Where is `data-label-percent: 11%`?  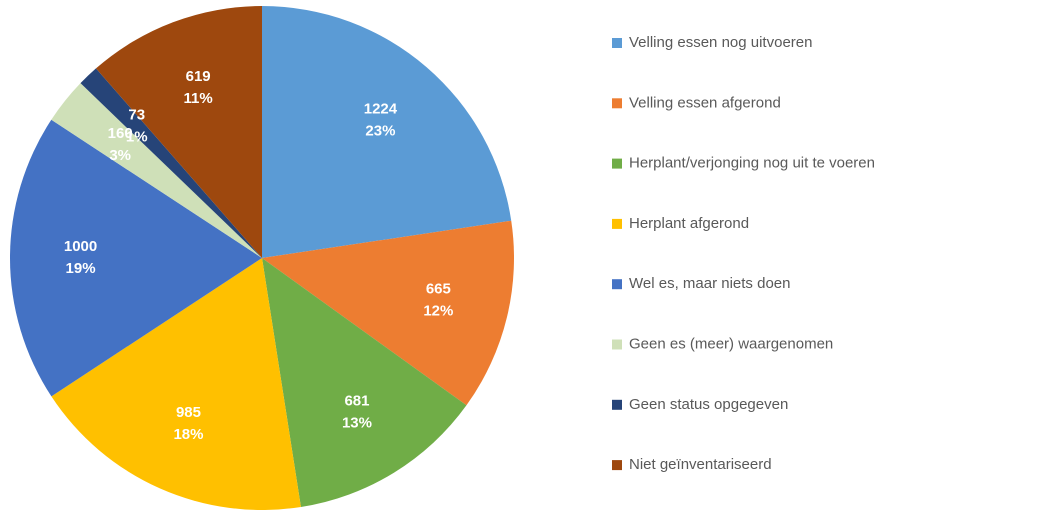
data-label-percent: 11% is located at coordinates (198, 98).